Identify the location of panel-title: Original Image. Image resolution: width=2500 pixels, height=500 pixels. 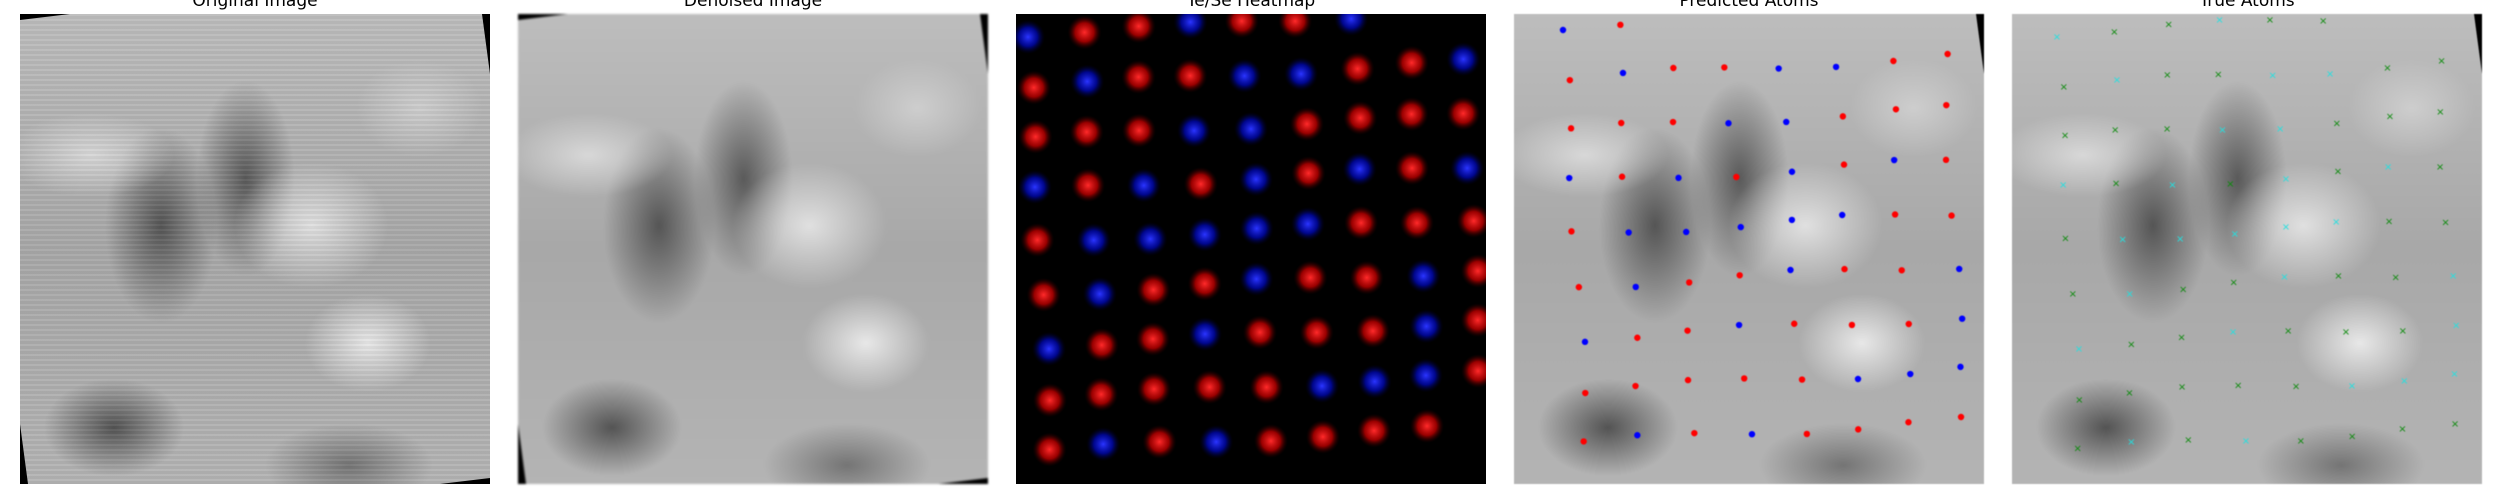
(255, 5).